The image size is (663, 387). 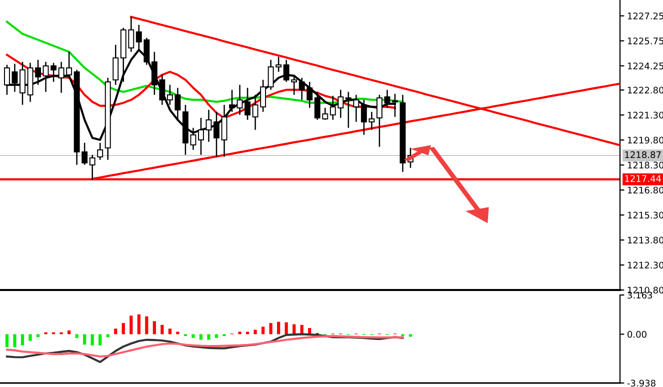 I want to click on ref-line-label: 1217.44, so click(x=643, y=178).